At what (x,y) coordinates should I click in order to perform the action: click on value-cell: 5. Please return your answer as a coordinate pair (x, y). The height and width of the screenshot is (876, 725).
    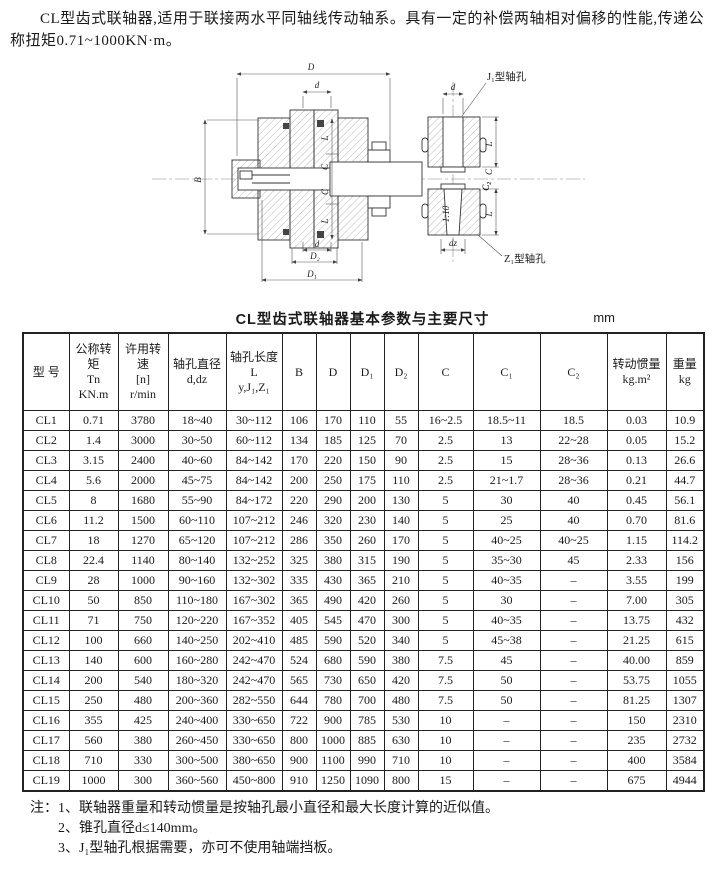
    Looking at the image, I should click on (445, 520).